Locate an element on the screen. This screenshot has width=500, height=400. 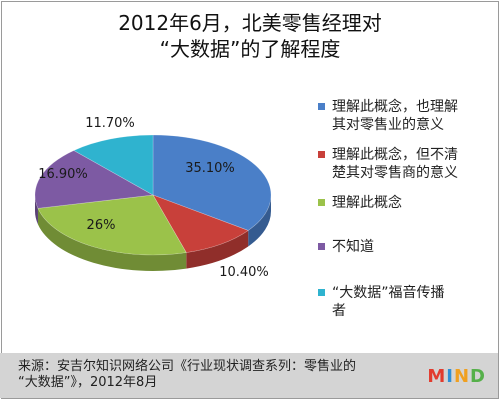
title-line-2: “大数据”的了解程度 is located at coordinates (250, 49).